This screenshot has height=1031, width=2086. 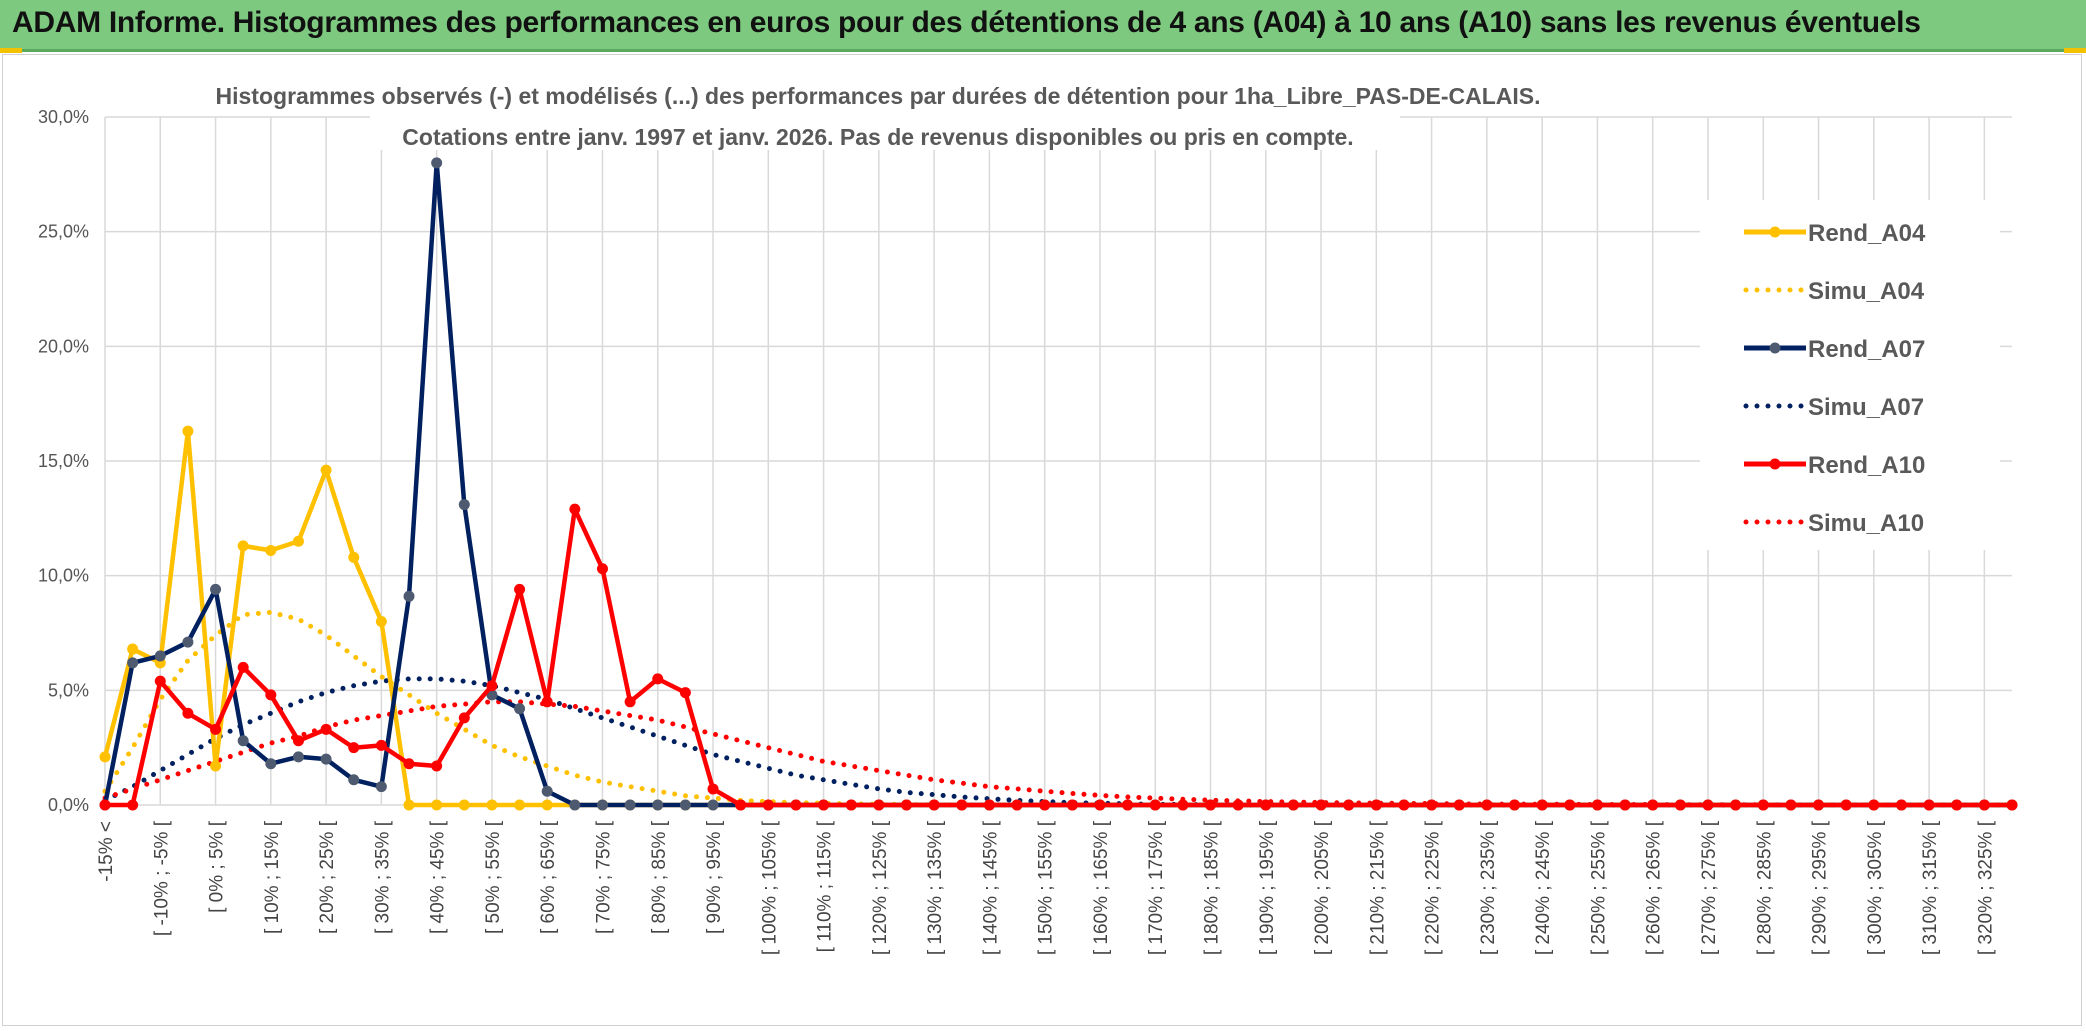 I want to click on x-tick-label: [ 270% ; 275% [, so click(x=1709, y=887).